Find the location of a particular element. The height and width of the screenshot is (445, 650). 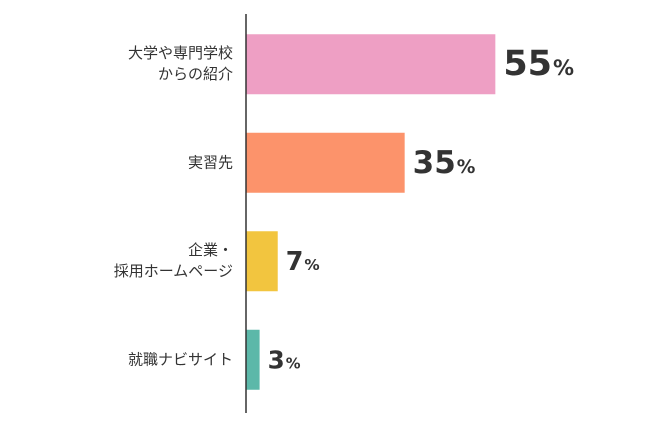

category-label: 大学や専門学校 からの紹介 is located at coordinates (180, 64).